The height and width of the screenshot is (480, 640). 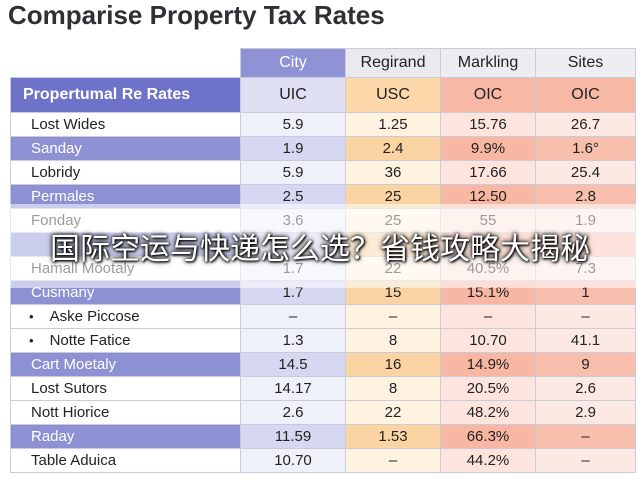 I want to click on column-header-row: City Regirand Markling Sites, so click(x=323, y=63).